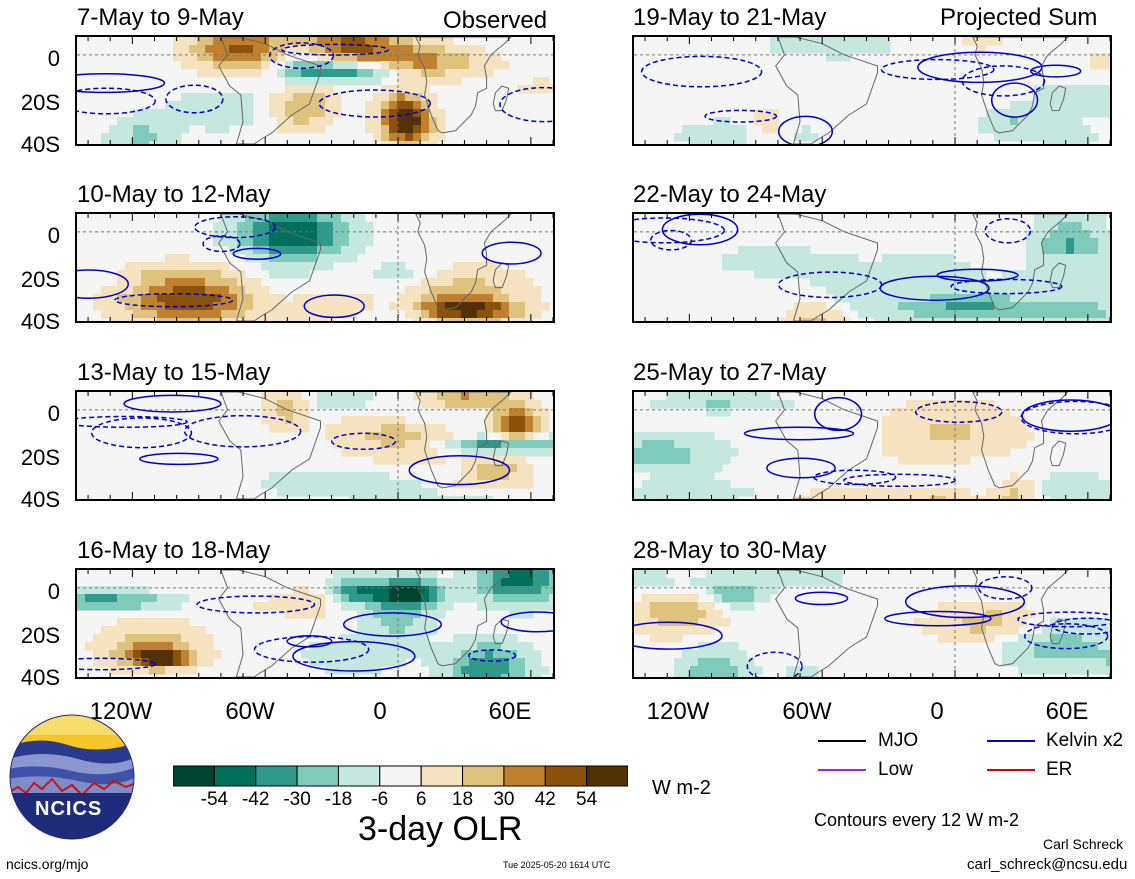  What do you see at coordinates (174, 372) in the screenshot?
I see `panel-title-3: 13-May to 15-May` at bounding box center [174, 372].